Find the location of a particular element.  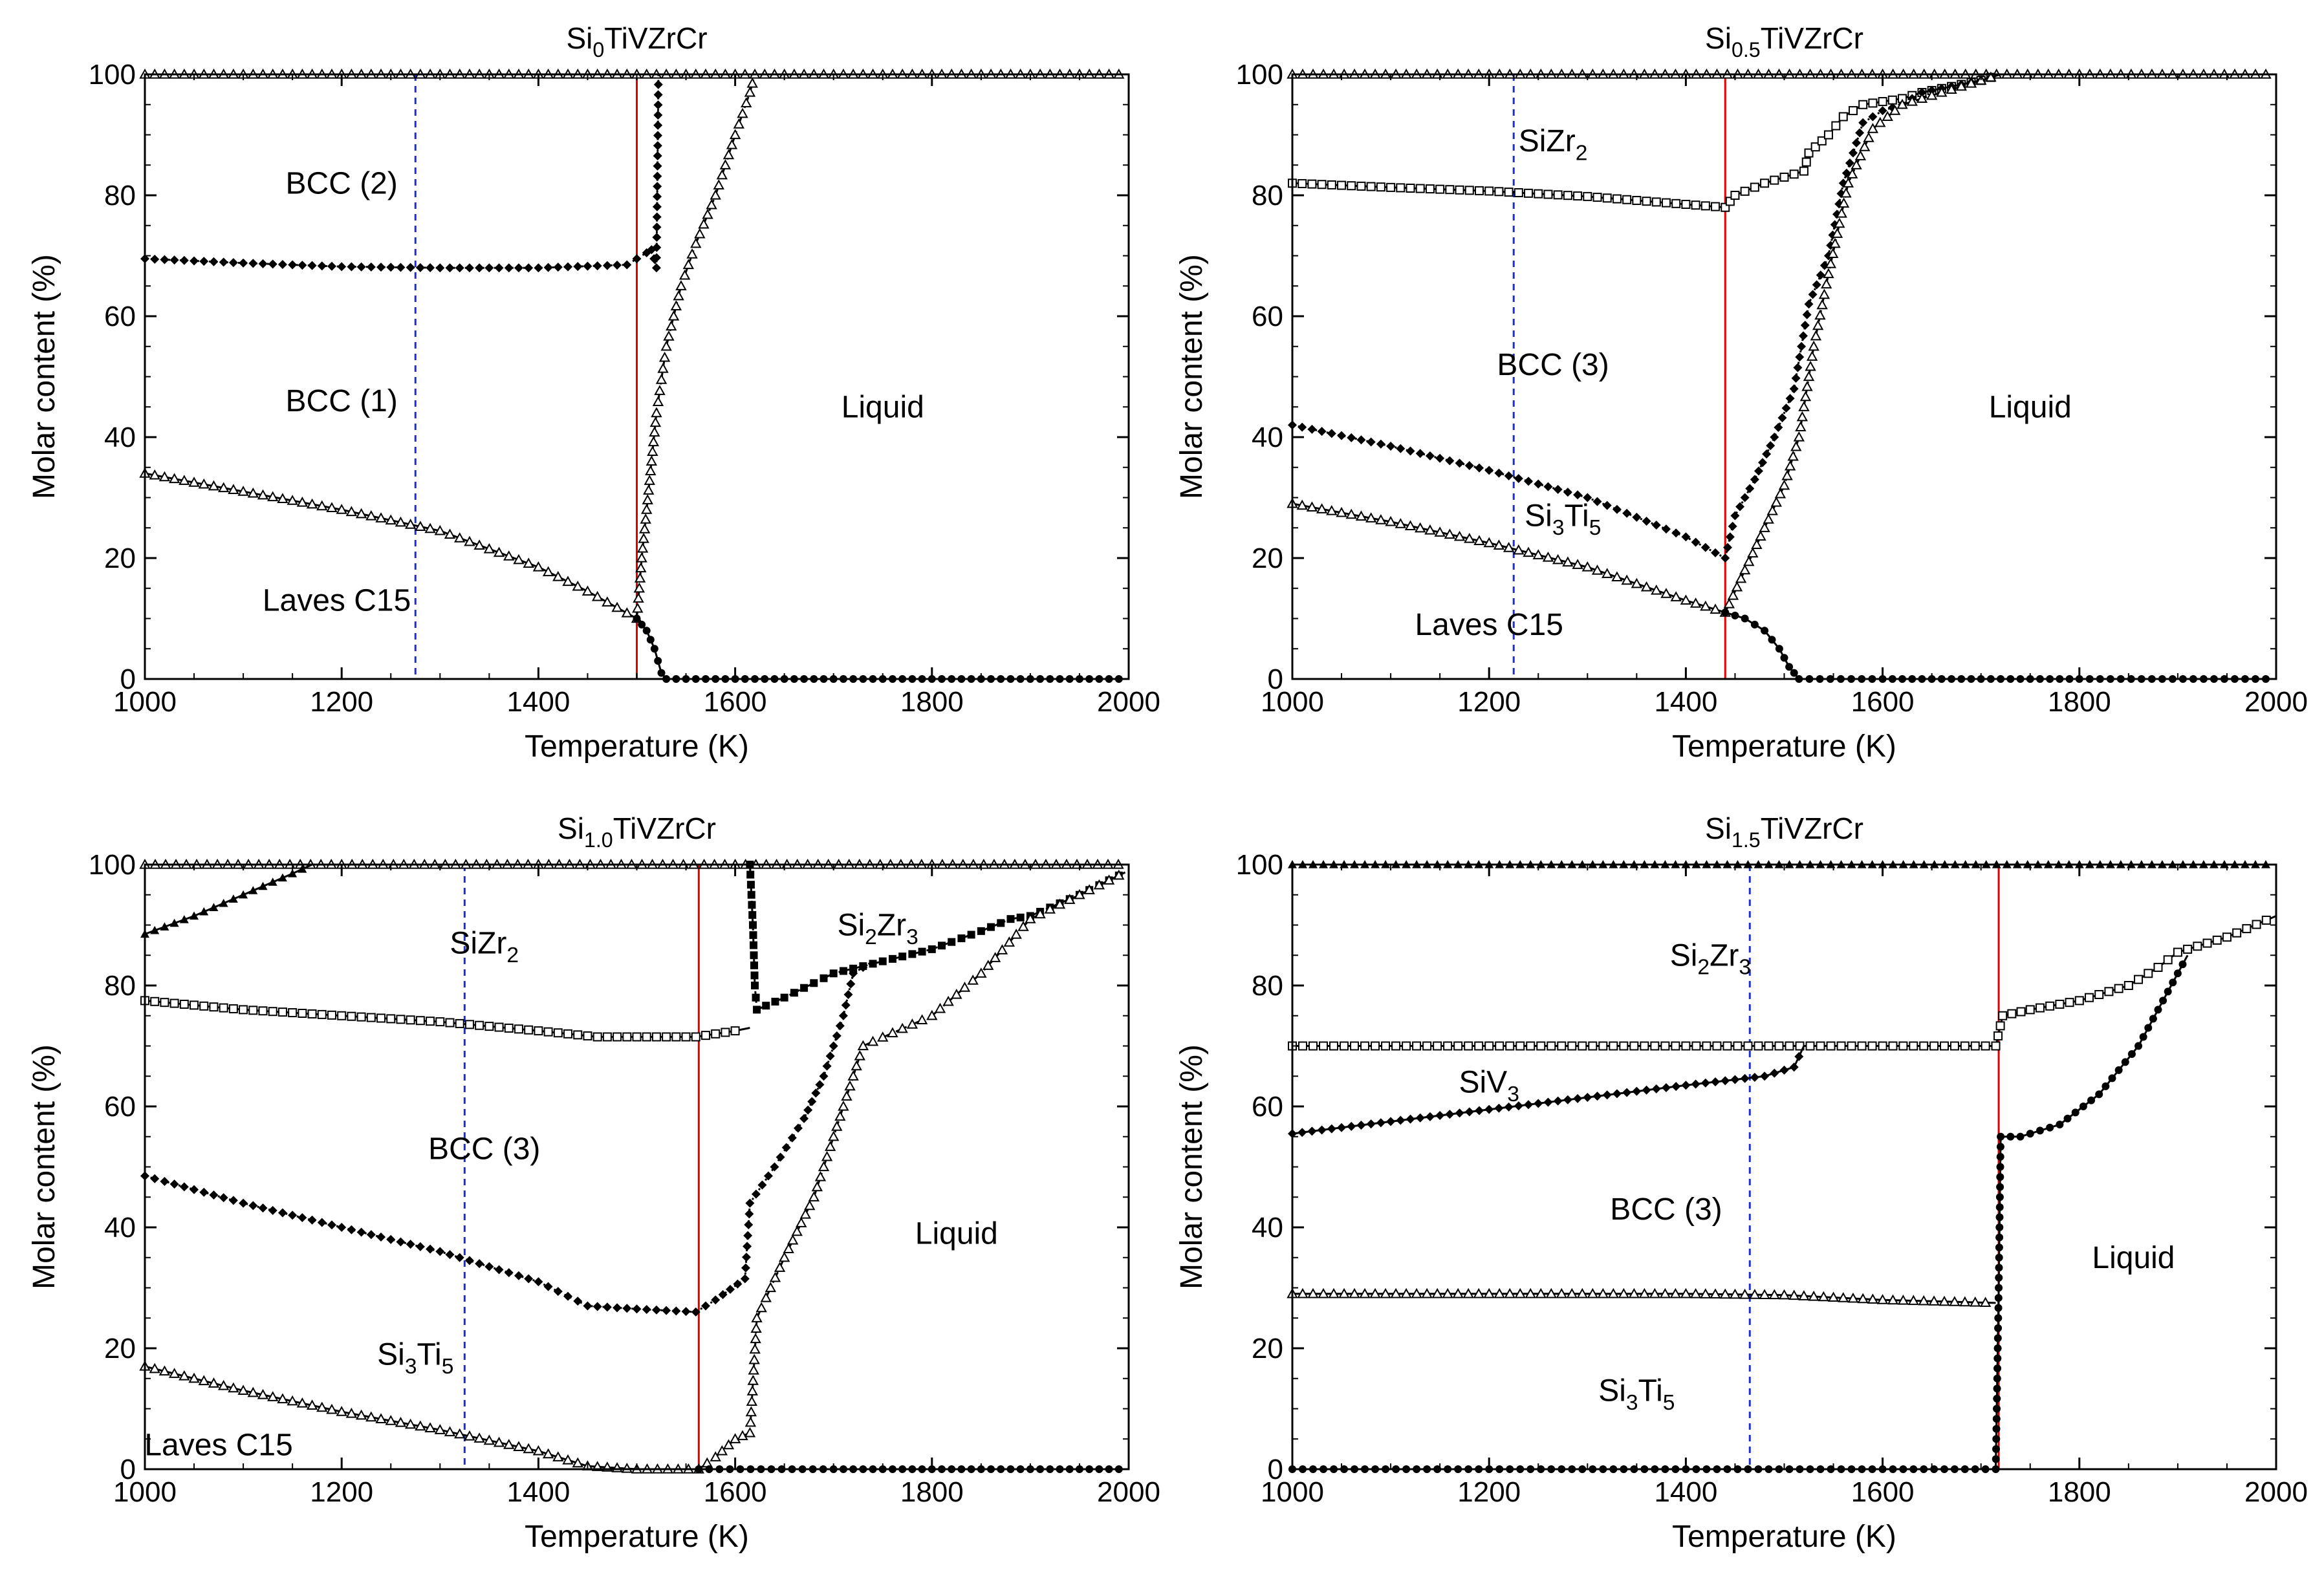

y-tick-label: 80 is located at coordinates (120, 195).